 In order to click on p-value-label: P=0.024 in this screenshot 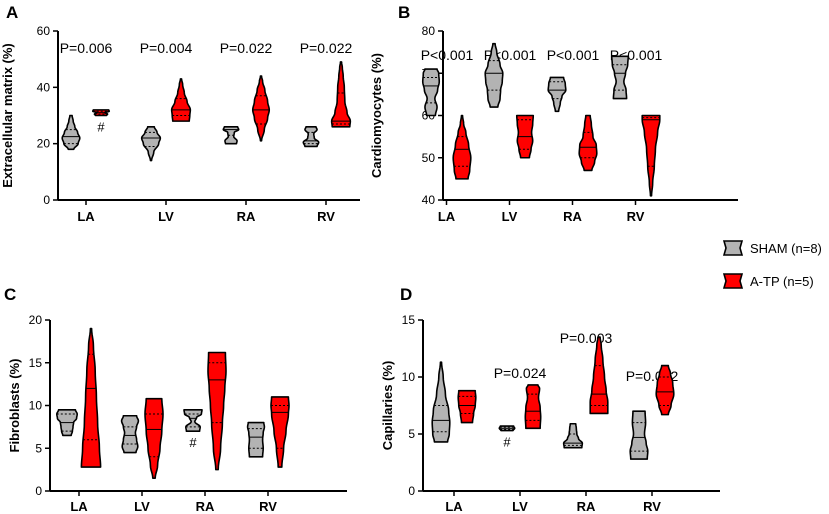, I will do `click(520, 373)`.